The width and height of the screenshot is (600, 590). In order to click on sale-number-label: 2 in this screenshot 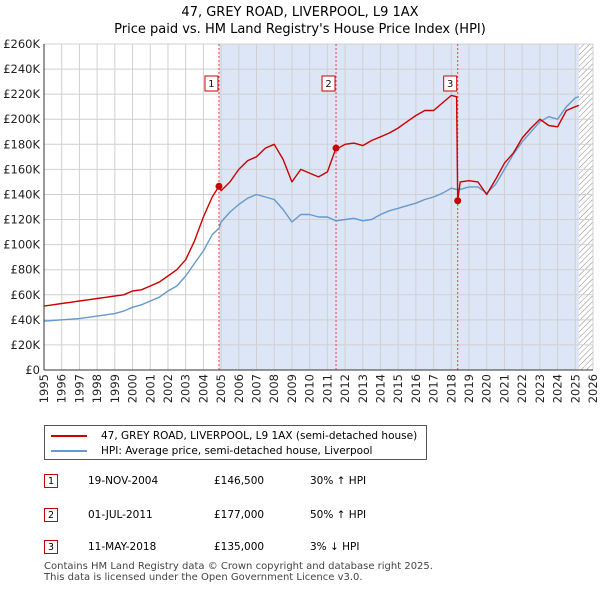, I will do `click(328, 84)`.